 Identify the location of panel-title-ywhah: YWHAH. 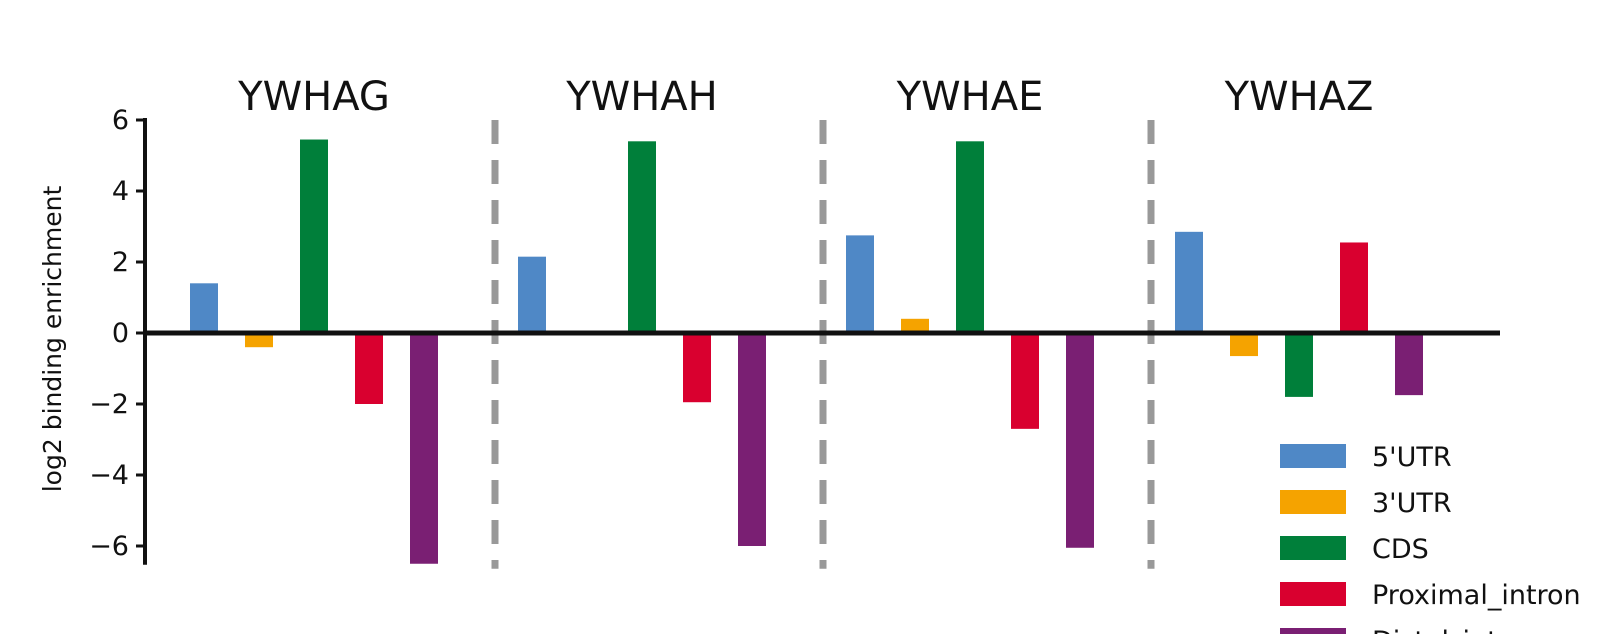
(641, 97).